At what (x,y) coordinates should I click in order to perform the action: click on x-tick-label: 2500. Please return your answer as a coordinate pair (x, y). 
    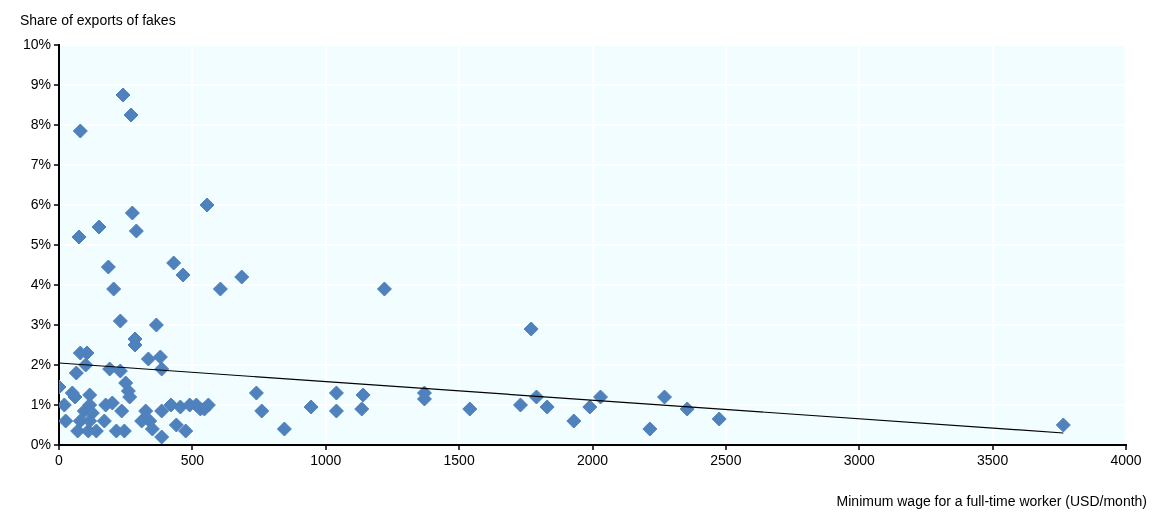
    Looking at the image, I should click on (726, 460).